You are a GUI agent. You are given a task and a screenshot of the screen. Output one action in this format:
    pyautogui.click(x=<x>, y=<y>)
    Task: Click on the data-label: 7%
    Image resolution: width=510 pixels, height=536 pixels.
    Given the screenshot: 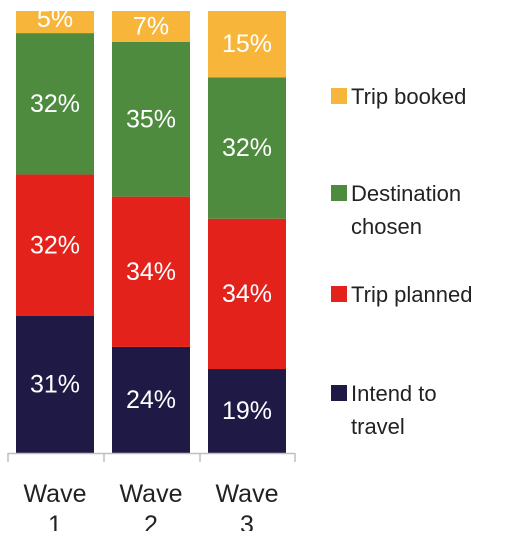 What is the action you would take?
    pyautogui.click(x=151, y=26)
    